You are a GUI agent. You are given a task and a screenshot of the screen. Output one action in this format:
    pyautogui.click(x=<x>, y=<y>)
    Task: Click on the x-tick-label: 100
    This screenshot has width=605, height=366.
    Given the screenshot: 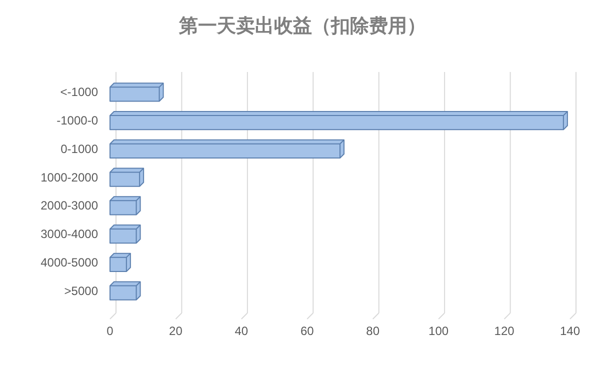 What is the action you would take?
    pyautogui.click(x=438, y=331)
    